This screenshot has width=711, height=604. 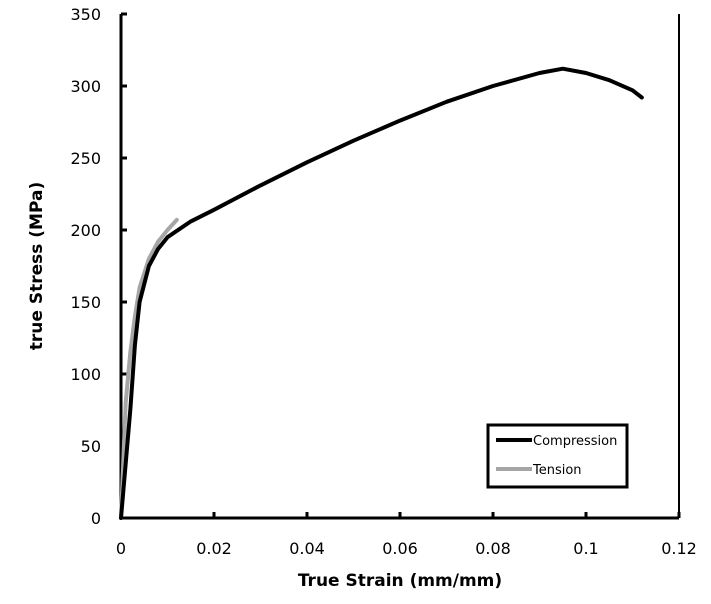 I want to click on series-line-tension, so click(x=149, y=368).